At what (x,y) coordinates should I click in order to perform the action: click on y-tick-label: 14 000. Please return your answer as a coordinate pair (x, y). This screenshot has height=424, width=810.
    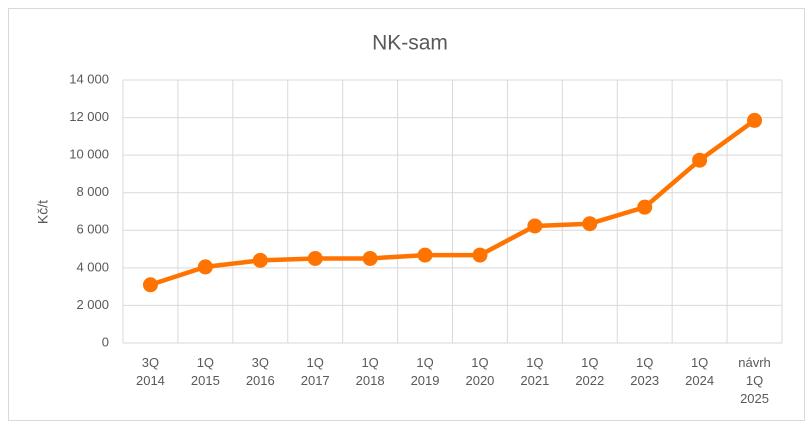
    Looking at the image, I should click on (89, 78).